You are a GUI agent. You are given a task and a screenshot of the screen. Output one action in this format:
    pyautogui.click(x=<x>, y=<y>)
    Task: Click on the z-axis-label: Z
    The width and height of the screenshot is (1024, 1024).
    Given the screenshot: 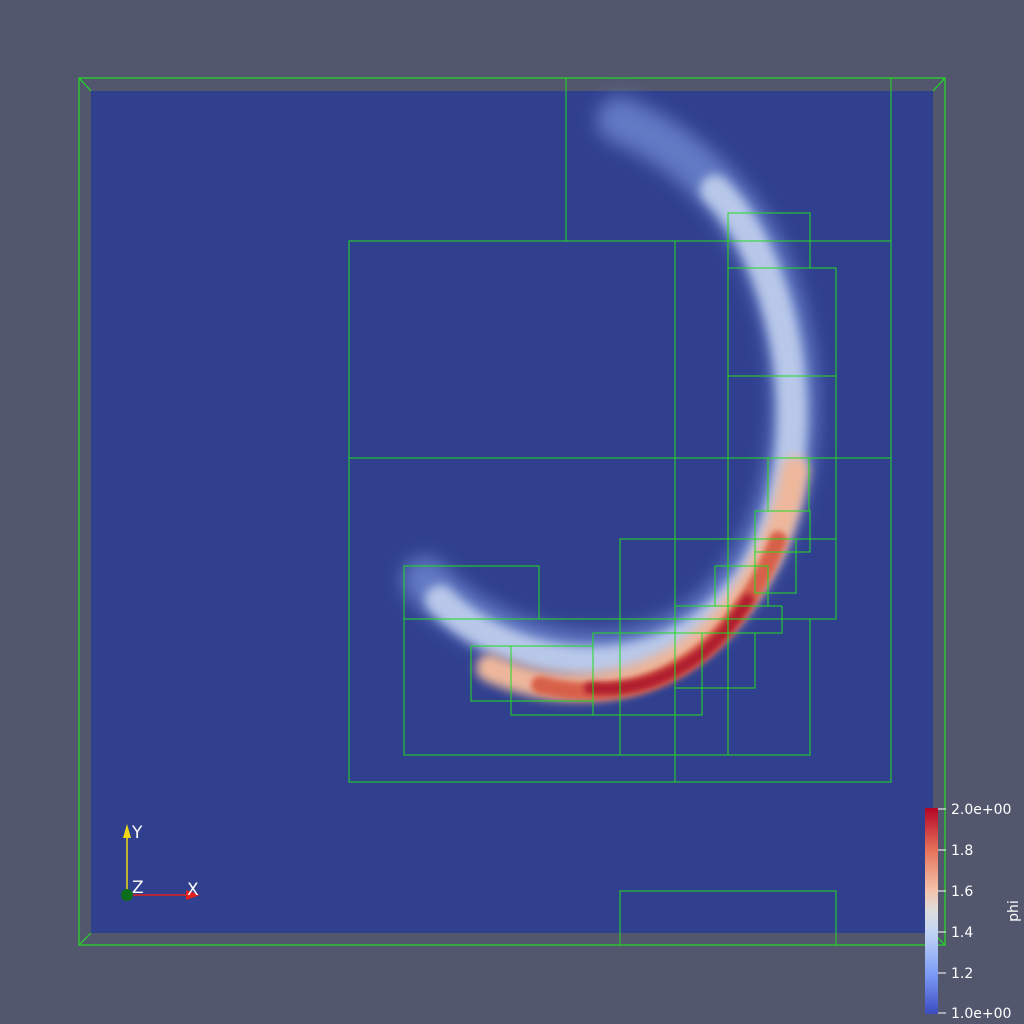 What is the action you would take?
    pyautogui.click(x=138, y=888)
    